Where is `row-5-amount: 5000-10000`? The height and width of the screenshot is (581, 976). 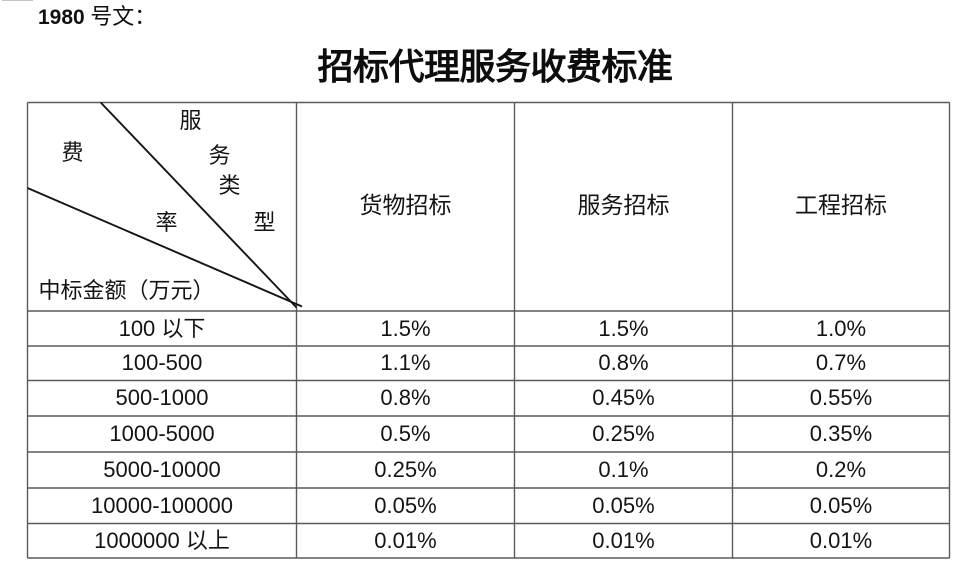
row-5-amount: 5000-10000 is located at coordinates (162, 469).